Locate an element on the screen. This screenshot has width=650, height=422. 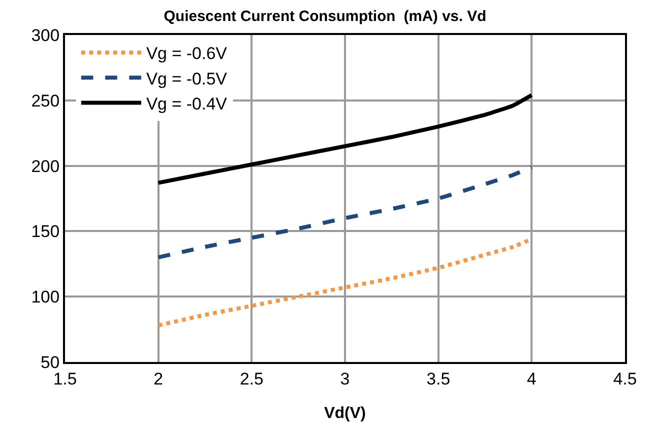
x-tick-label: 3 is located at coordinates (345, 378).